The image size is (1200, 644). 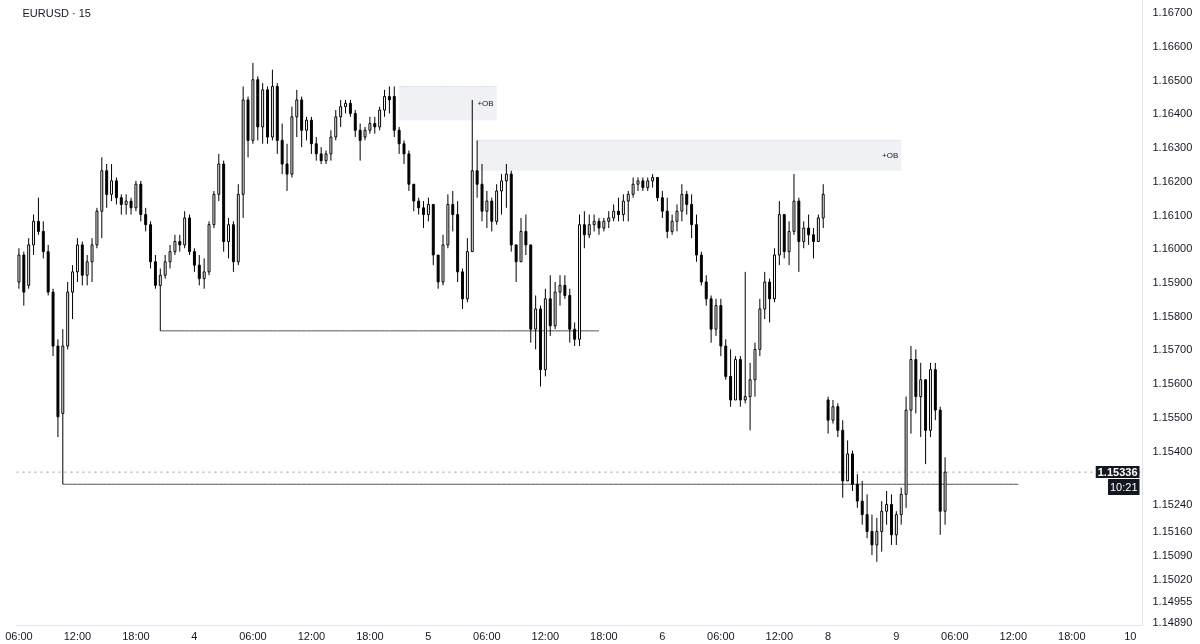 I want to click on y-tick-label: 1.15090, so click(x=1172, y=555).